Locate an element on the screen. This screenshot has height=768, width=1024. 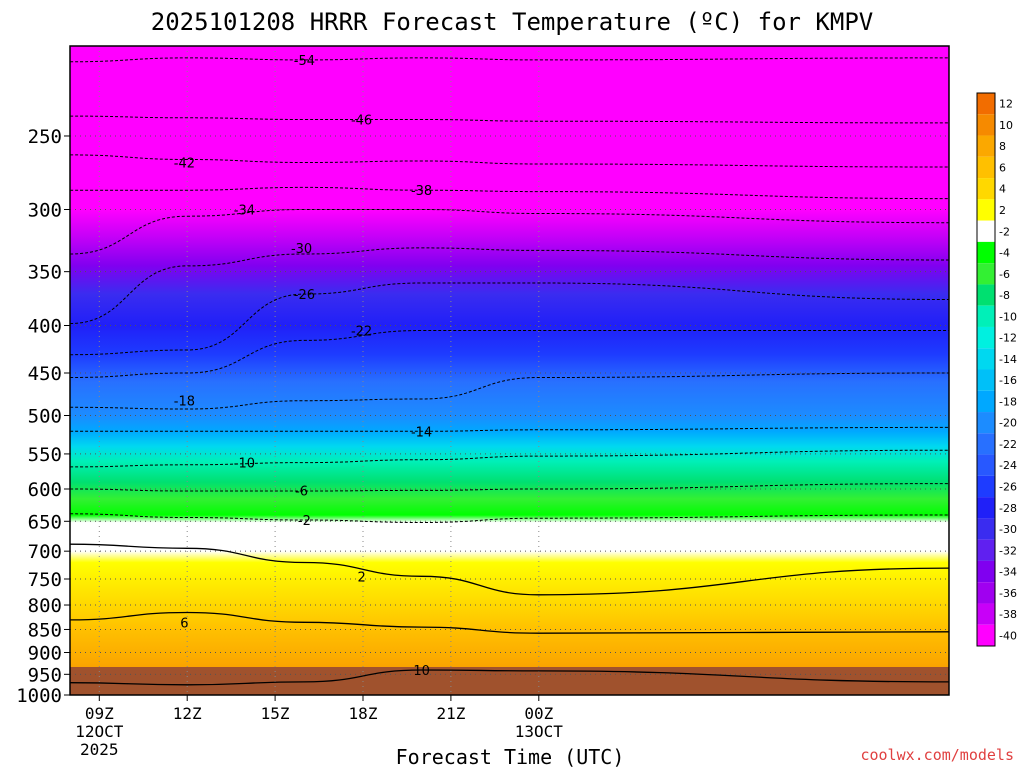
x-tick-label: 09Z is located at coordinates (99, 713).